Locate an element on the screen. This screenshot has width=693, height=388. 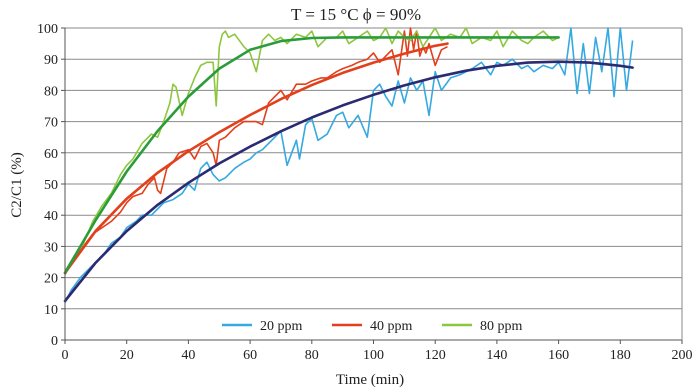
y-tick-label: 10 is located at coordinates (51, 310).